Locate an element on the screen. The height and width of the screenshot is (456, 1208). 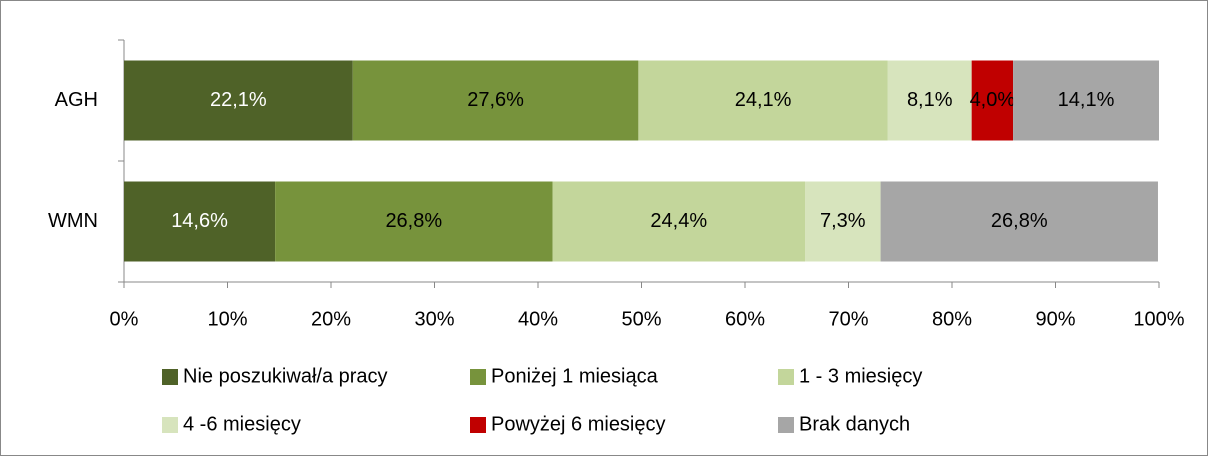
y-tick-label: WMN is located at coordinates (73, 221).